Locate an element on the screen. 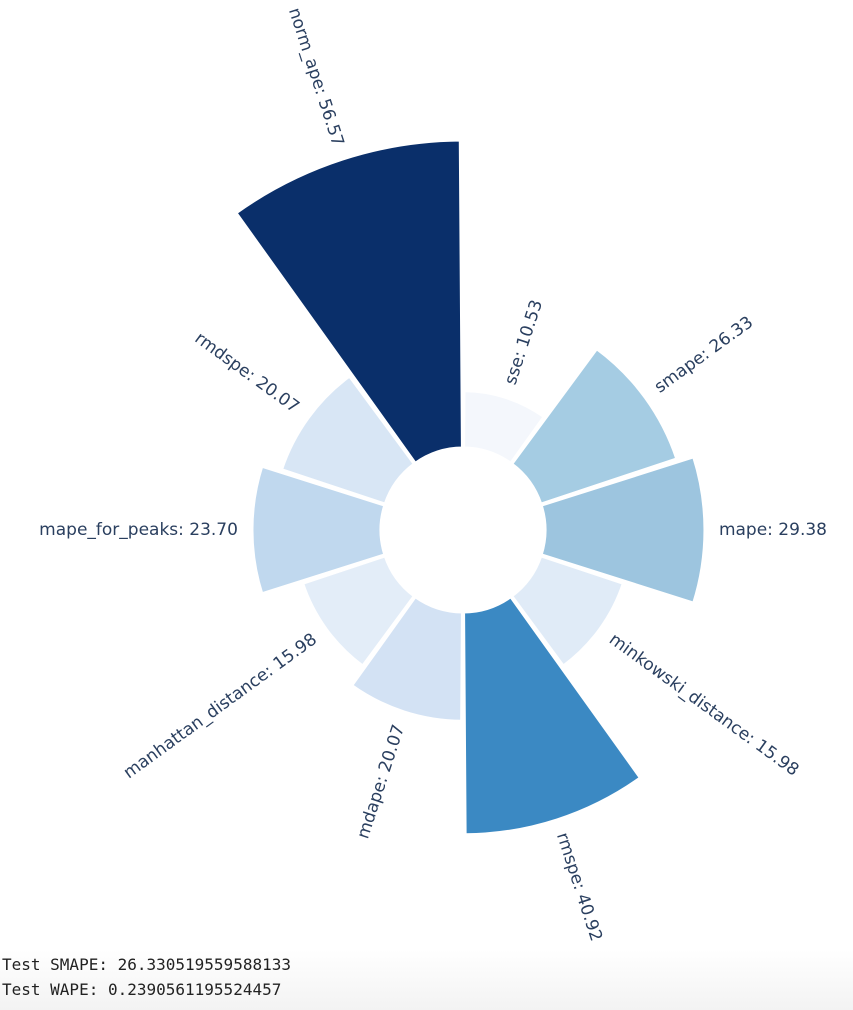  bar-label-mdape: mdape: 20.07 is located at coordinates (381, 781).